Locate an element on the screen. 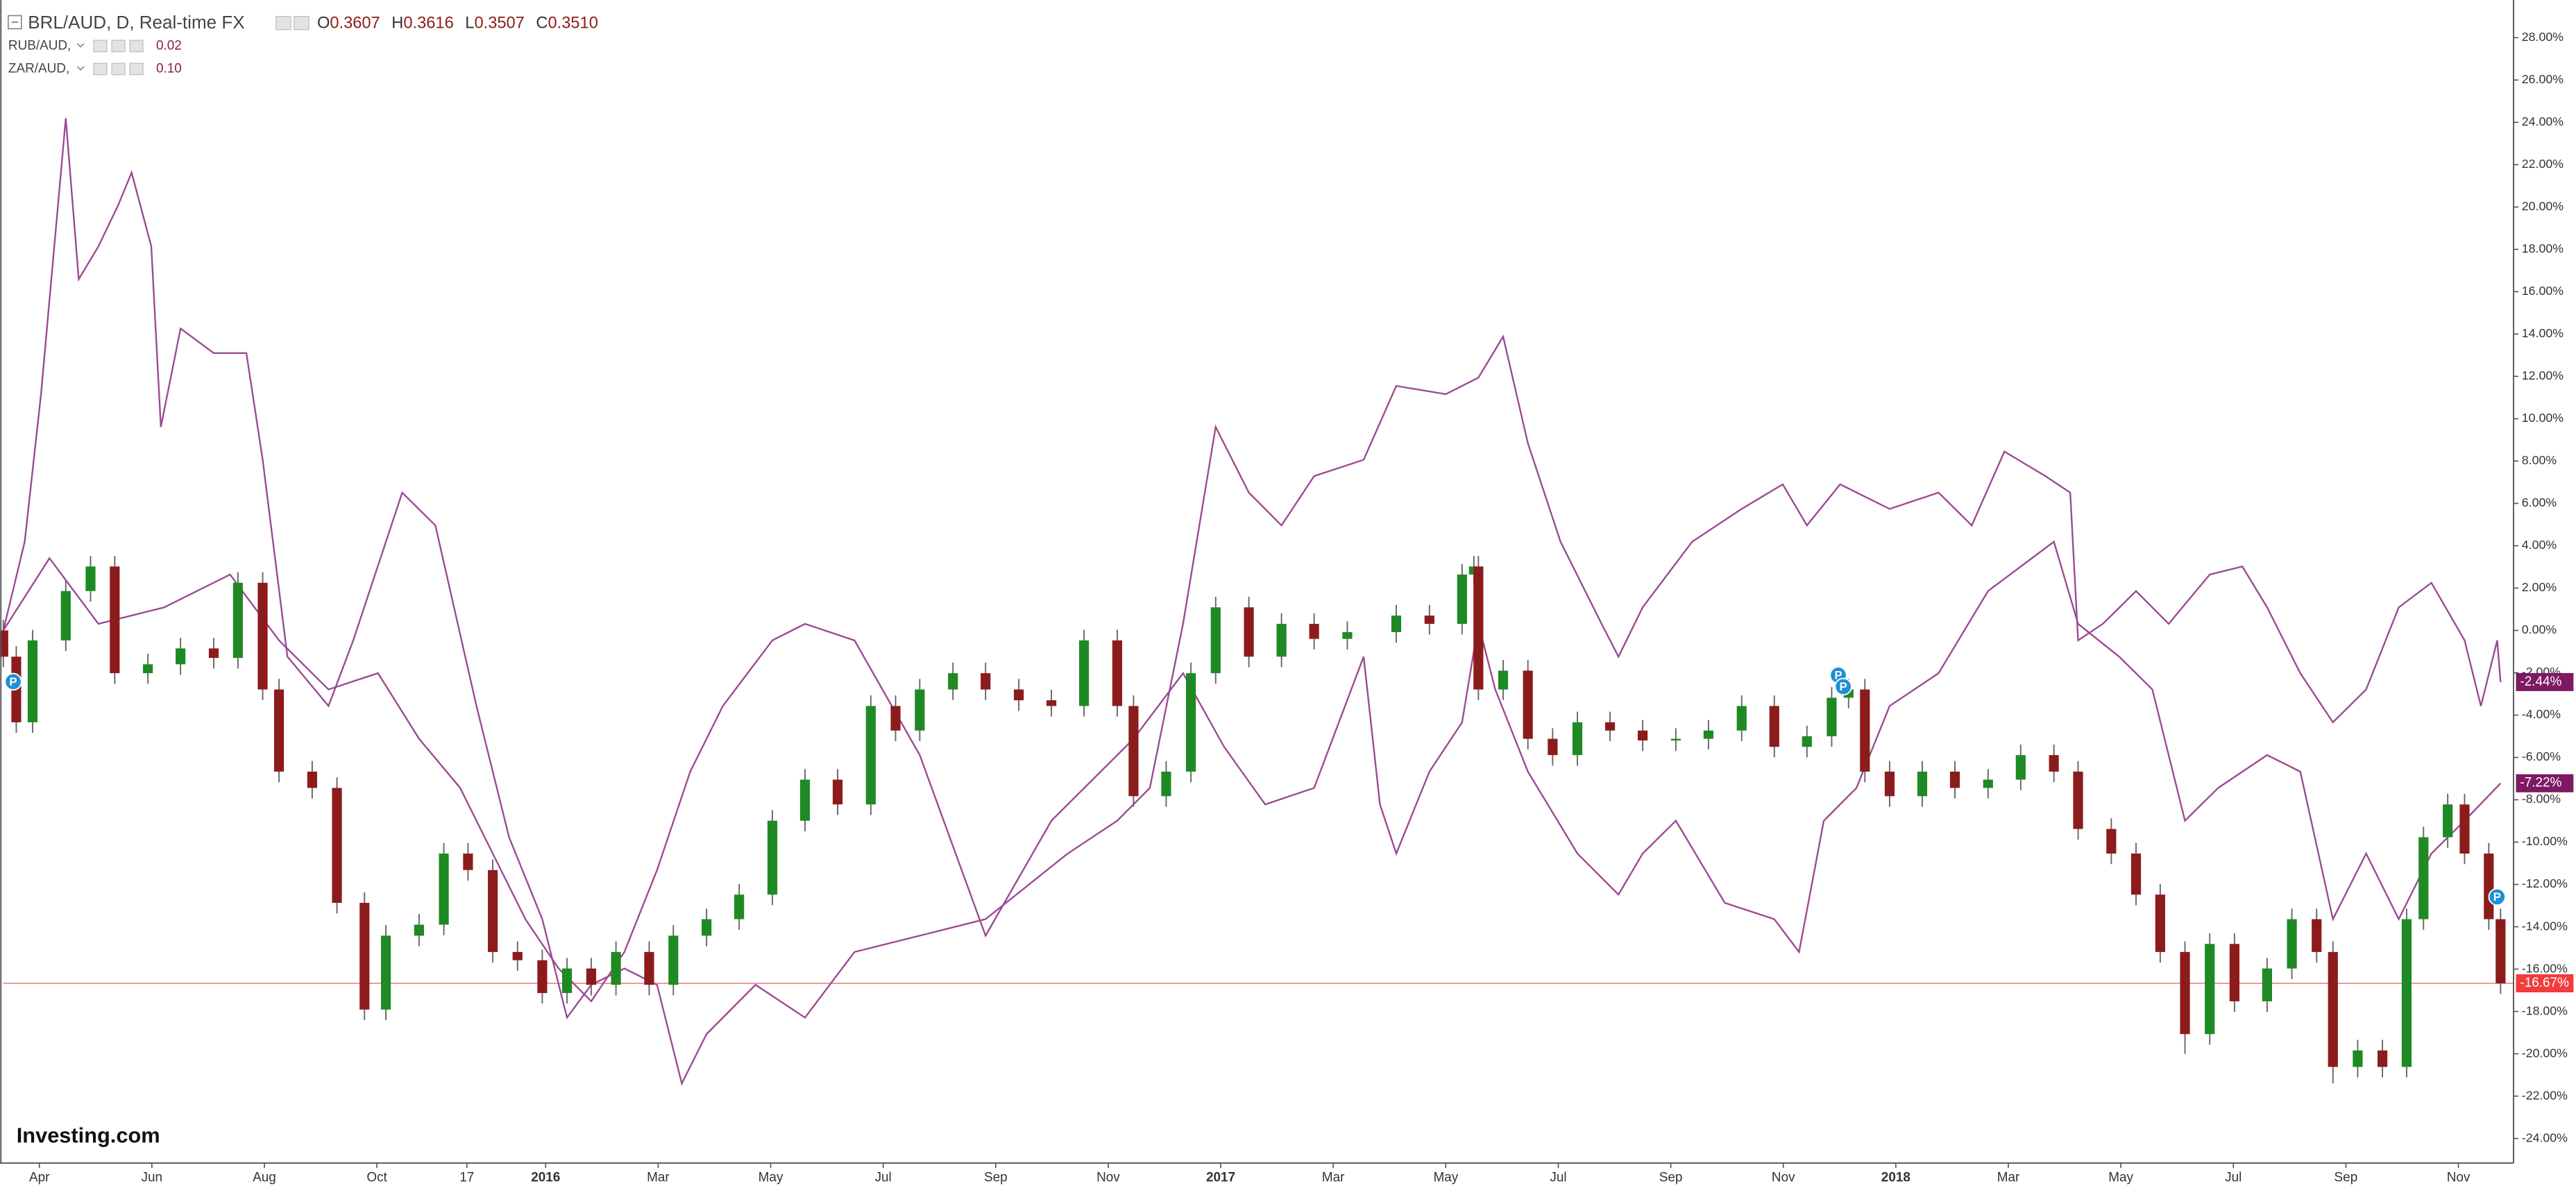 Image resolution: width=2576 pixels, height=1188 pixels. ohlc-value: 0.3507 is located at coordinates (499, 24).